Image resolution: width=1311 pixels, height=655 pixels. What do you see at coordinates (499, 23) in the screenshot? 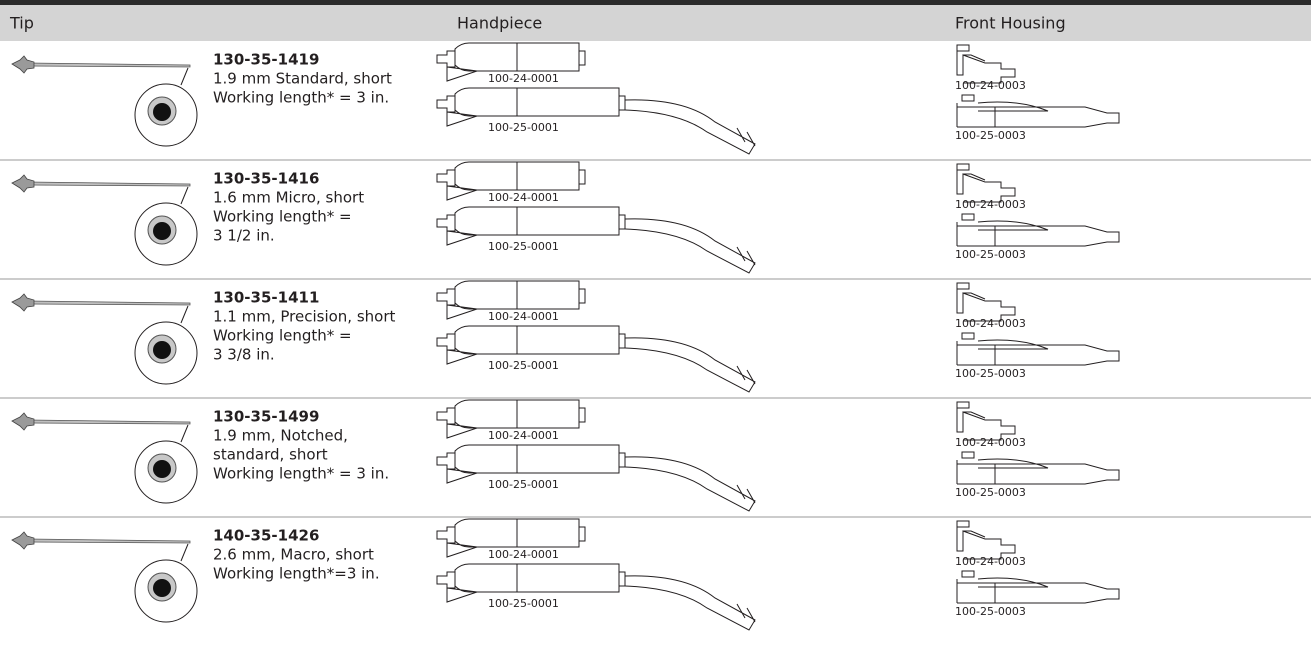
I see `header-handpiece: Handpiece` at bounding box center [499, 23].